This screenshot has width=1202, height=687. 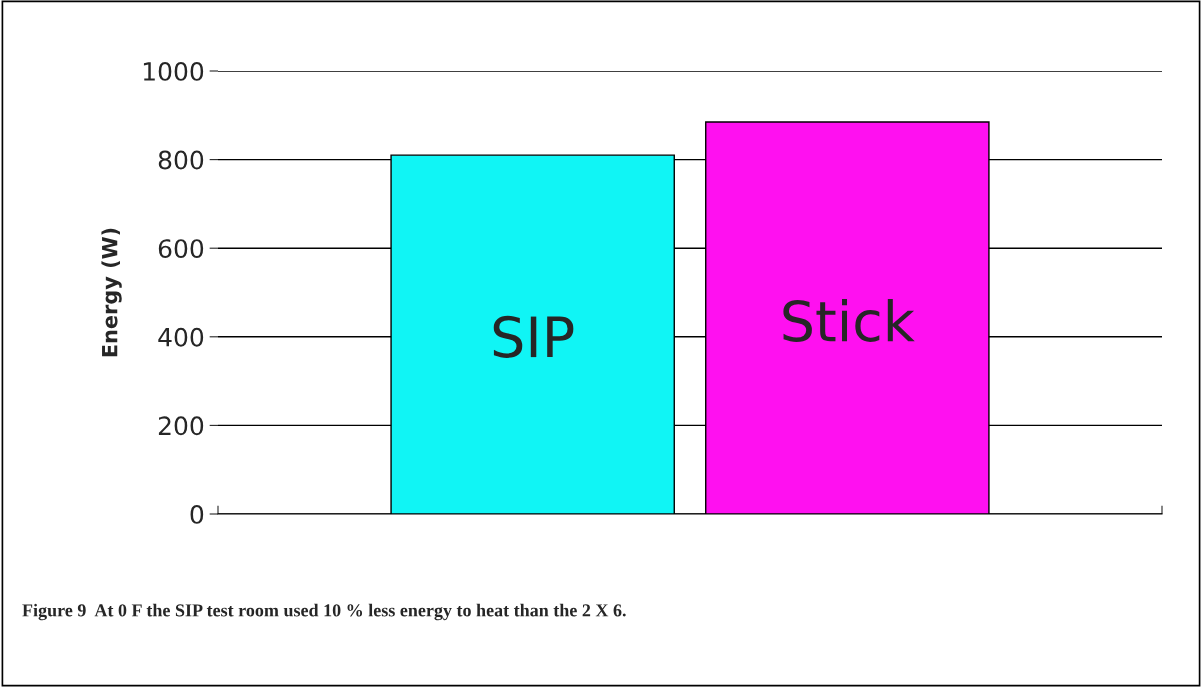 I want to click on y-tick-label: 0, so click(x=197, y=514).